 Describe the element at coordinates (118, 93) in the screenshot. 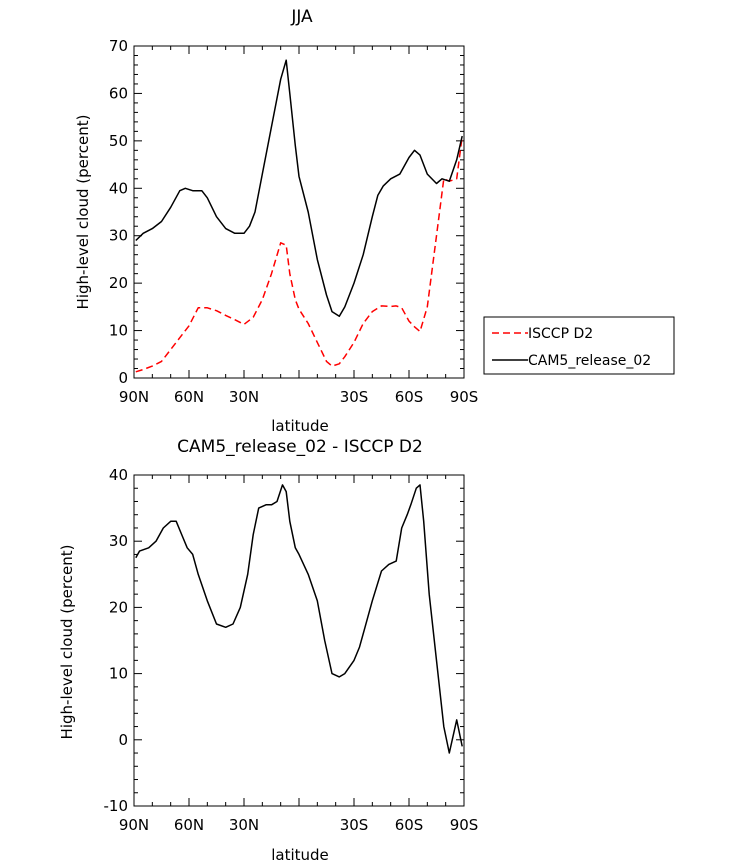

I see `top-chart-y-tick-label: 60` at that location.